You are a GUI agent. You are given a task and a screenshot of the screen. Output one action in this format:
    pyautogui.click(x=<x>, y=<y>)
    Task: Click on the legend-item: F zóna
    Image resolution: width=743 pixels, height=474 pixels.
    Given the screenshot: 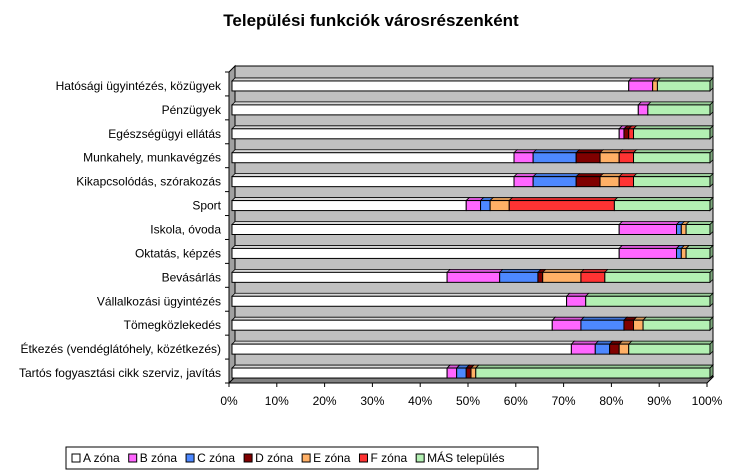 What is the action you would take?
    pyautogui.click(x=382, y=458)
    